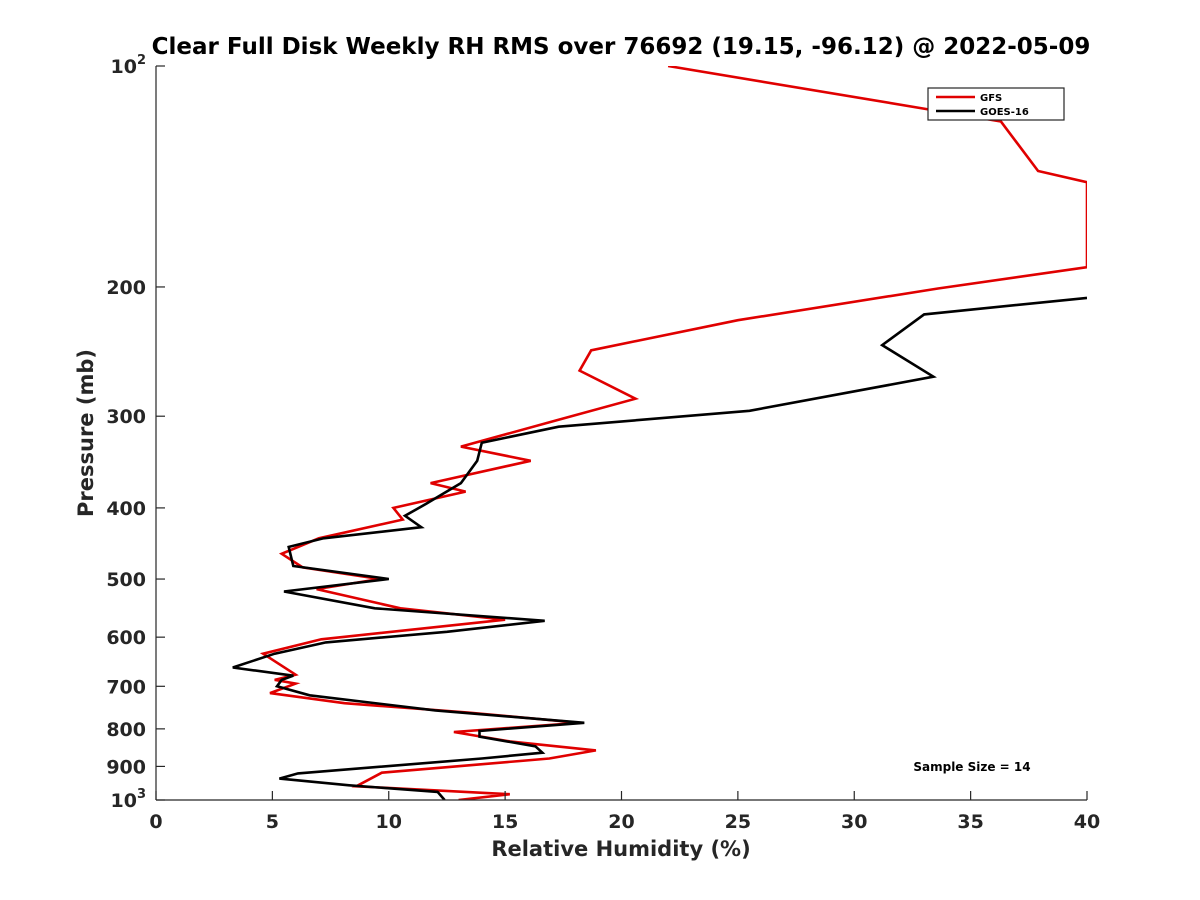 This screenshot has height=900, width=1200. I want to click on y-tick-label: 10², so click(129, 65).